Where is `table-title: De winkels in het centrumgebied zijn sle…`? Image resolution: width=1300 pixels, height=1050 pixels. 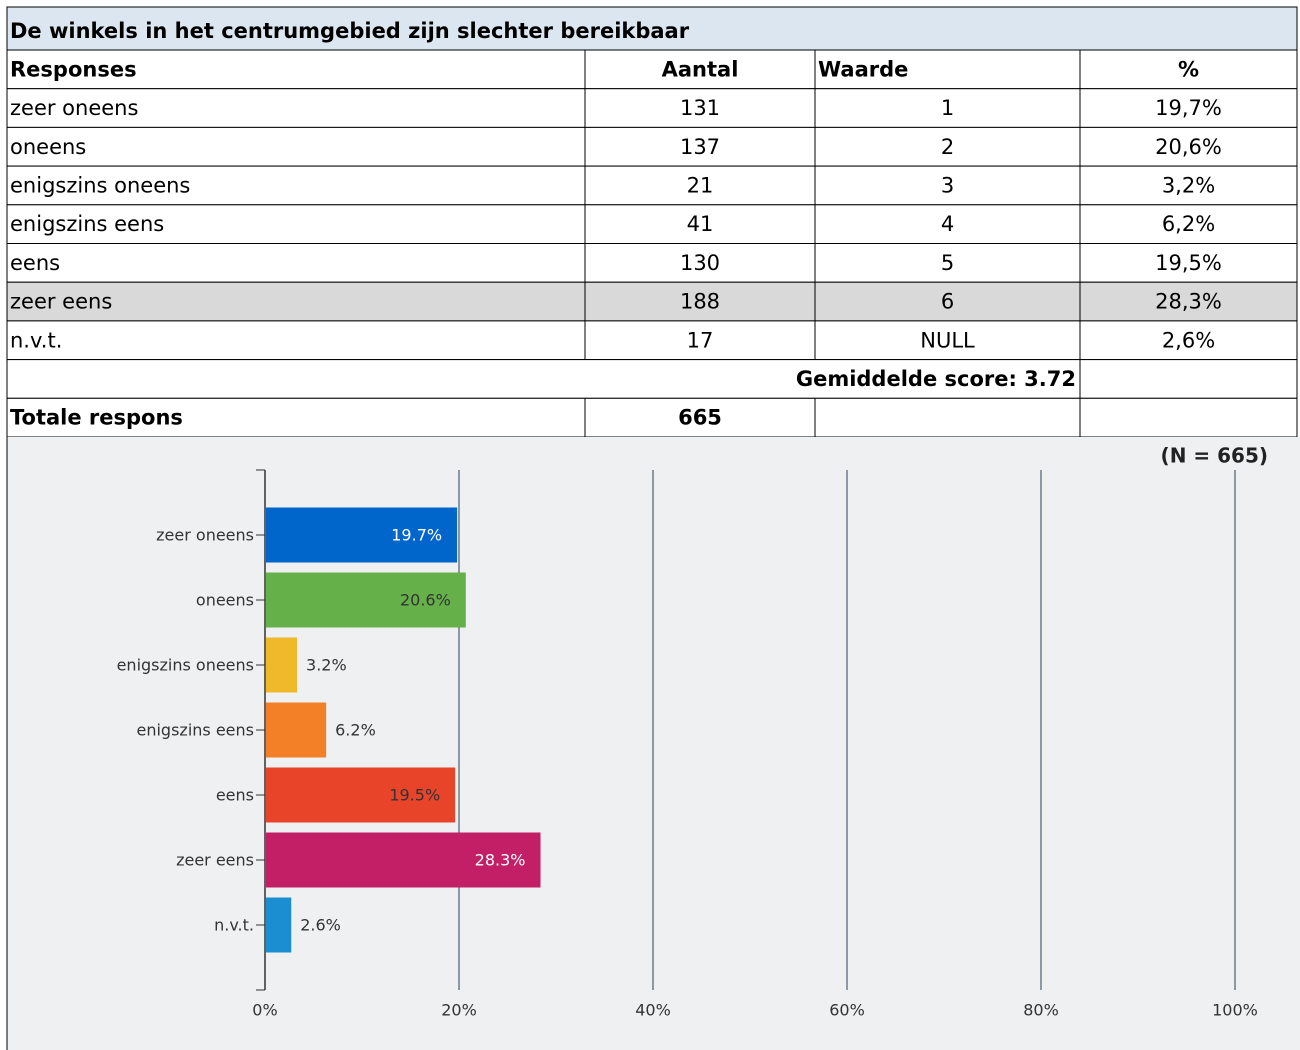
table-title: De winkels in het centrumgebied zijn sle… is located at coordinates (350, 31).